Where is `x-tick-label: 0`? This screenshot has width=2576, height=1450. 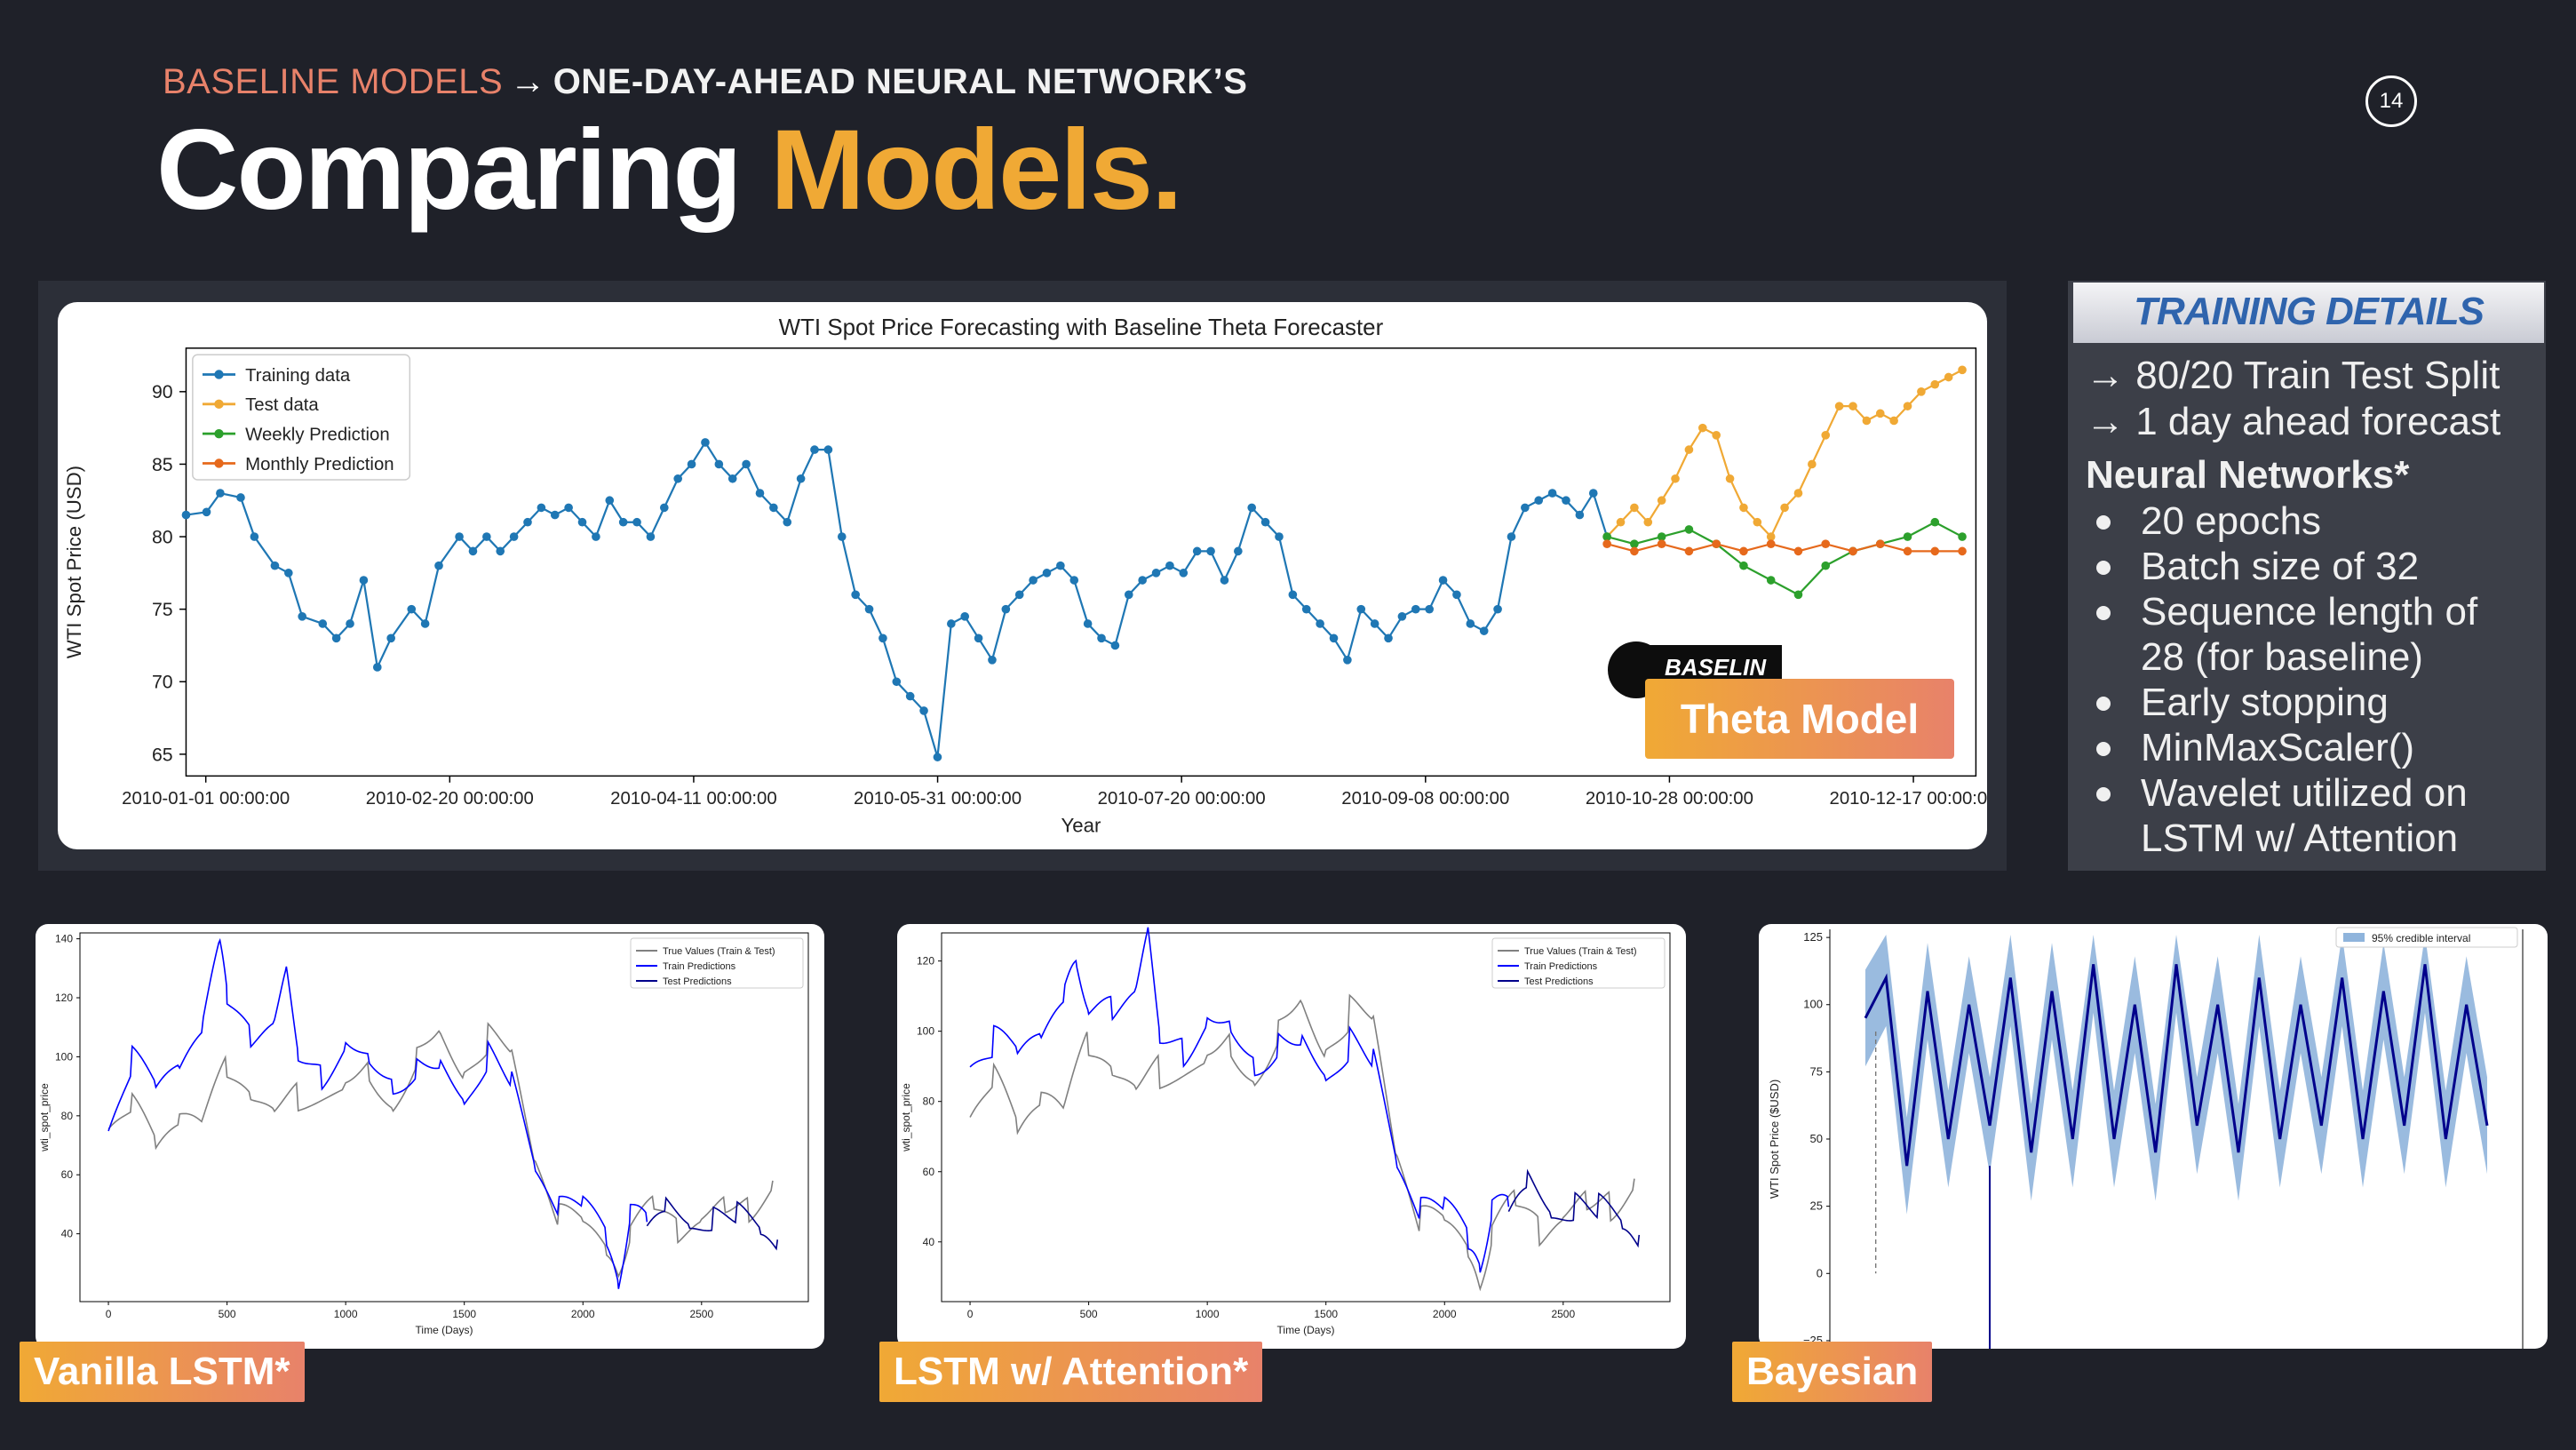
x-tick-label: 0 is located at coordinates (109, 1314).